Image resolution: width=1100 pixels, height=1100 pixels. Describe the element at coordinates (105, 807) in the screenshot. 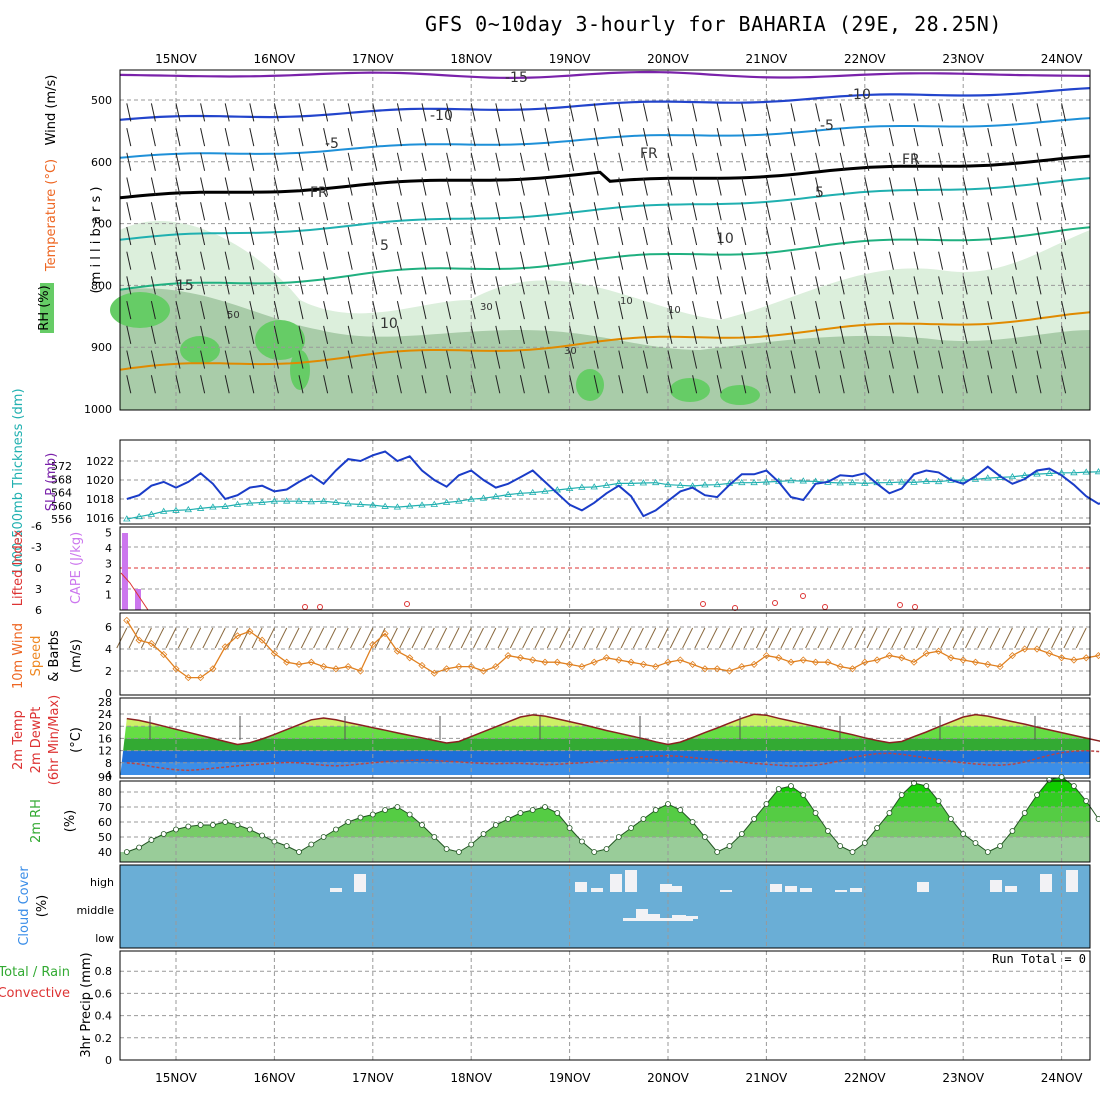

I see `rh-tick: 70` at that location.